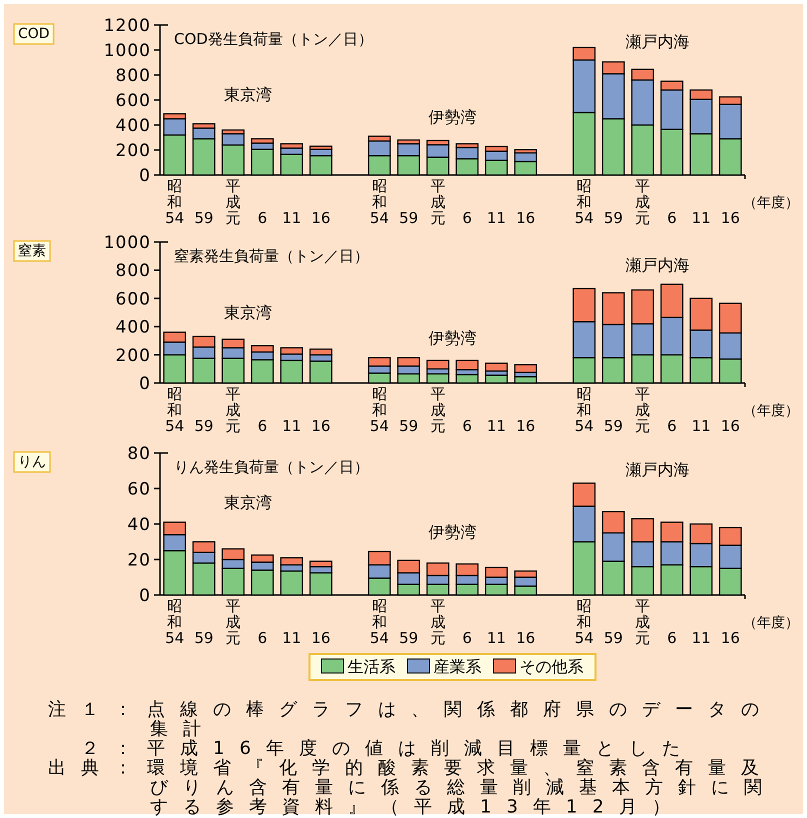 The image size is (807, 818). What do you see at coordinates (271, 467) in the screenshot?
I see `y-axis-title: りん発生負荷量（トン／日）` at bounding box center [271, 467].